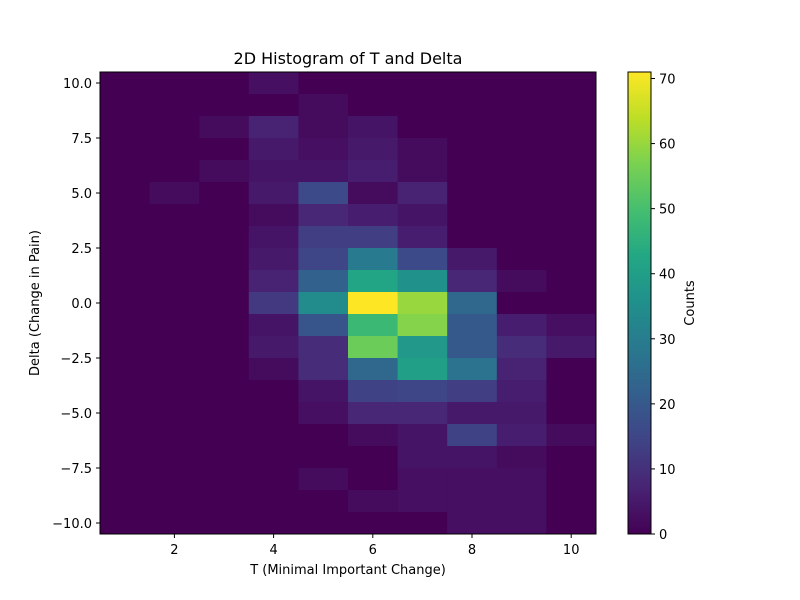 The height and width of the screenshot is (600, 800). What do you see at coordinates (81, 249) in the screenshot?
I see `y-tick-label: 2.5` at bounding box center [81, 249].